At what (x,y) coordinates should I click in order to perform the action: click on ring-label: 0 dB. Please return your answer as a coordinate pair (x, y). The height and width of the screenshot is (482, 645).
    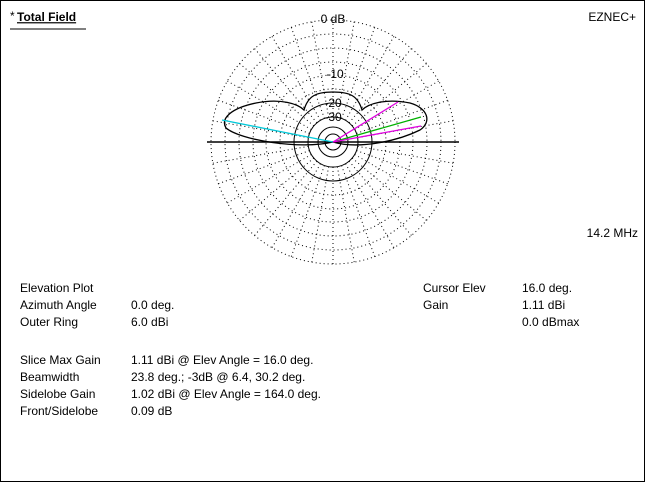
    Looking at the image, I should click on (333, 19).